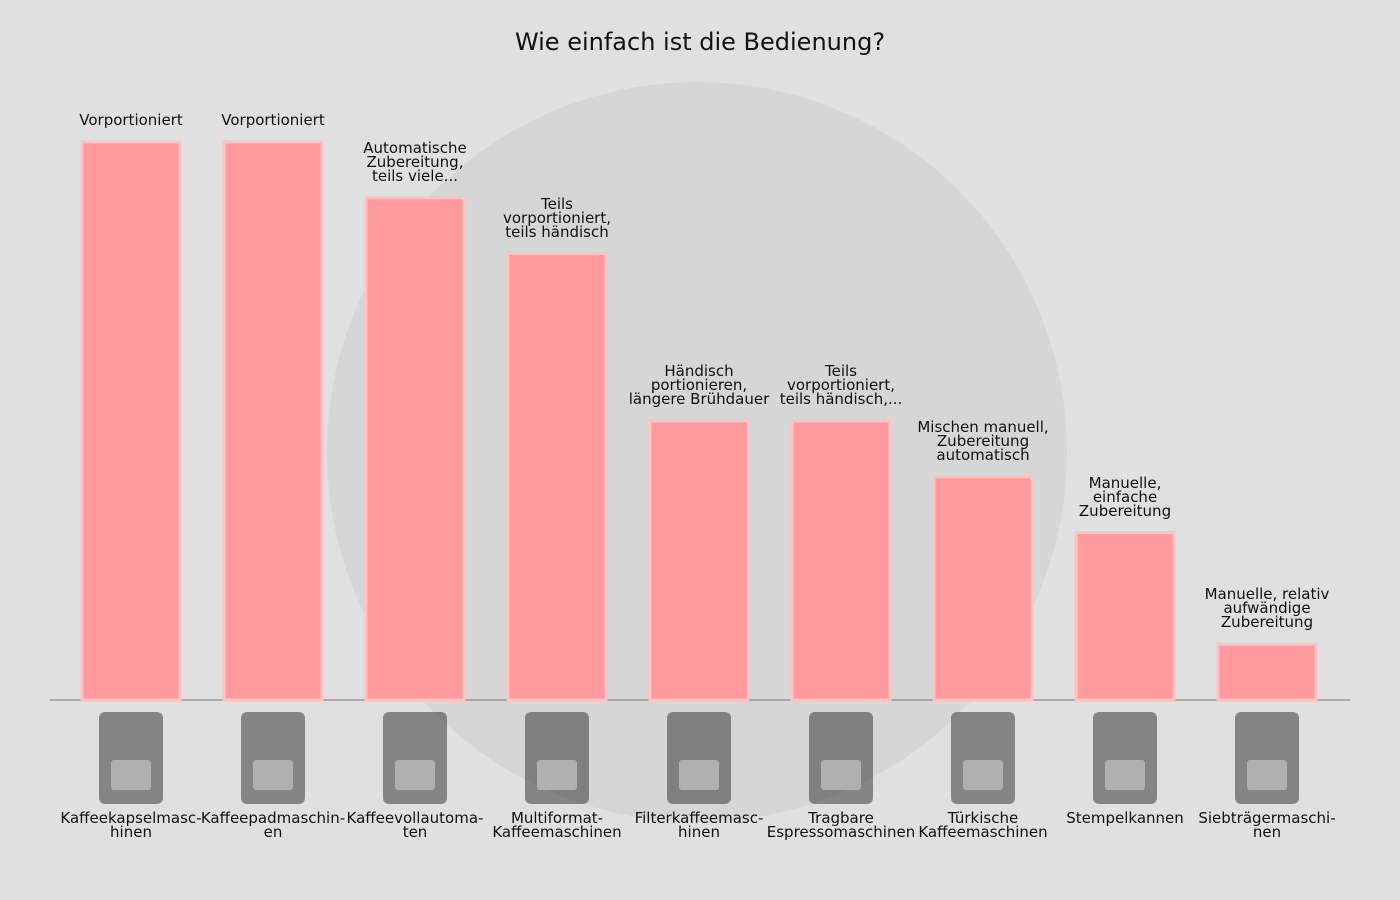 This screenshot has height=900, width=1400. What do you see at coordinates (1125, 496) in the screenshot?
I see `bar-annotation: Manuelle, einfache Zubereitung` at bounding box center [1125, 496].